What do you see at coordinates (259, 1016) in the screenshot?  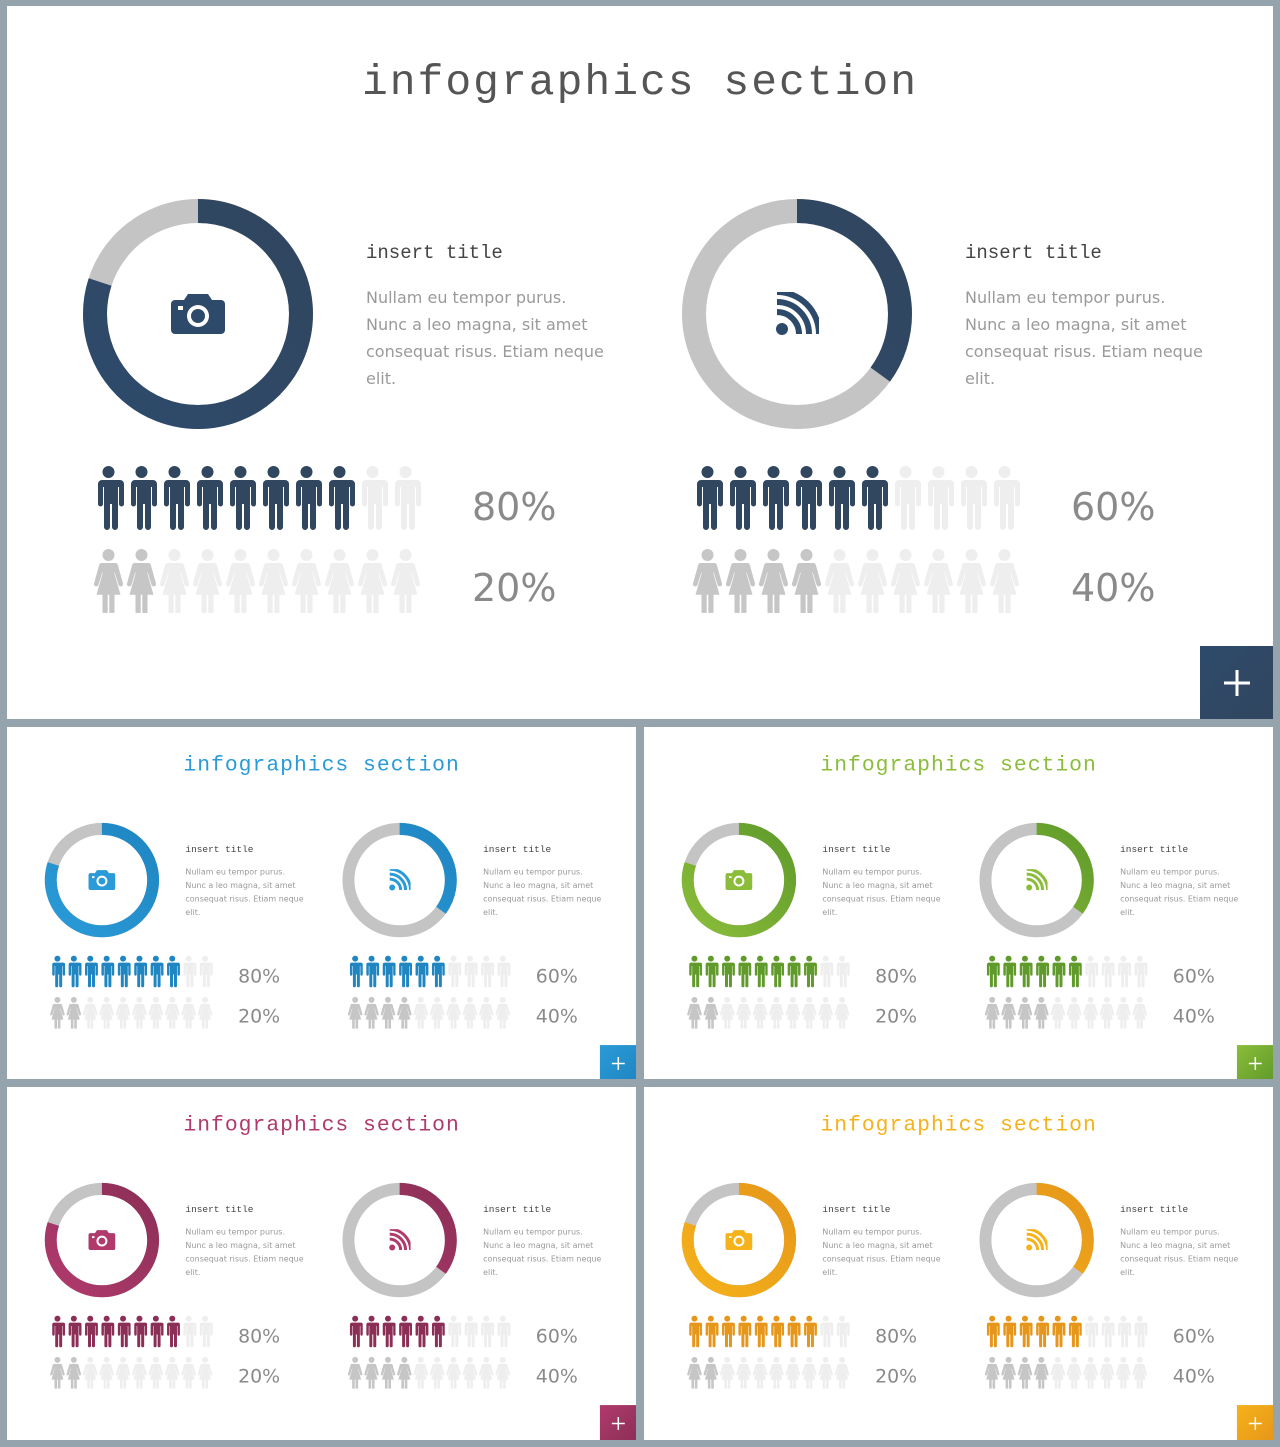 I see `female-percent-left: 20%` at bounding box center [259, 1016].